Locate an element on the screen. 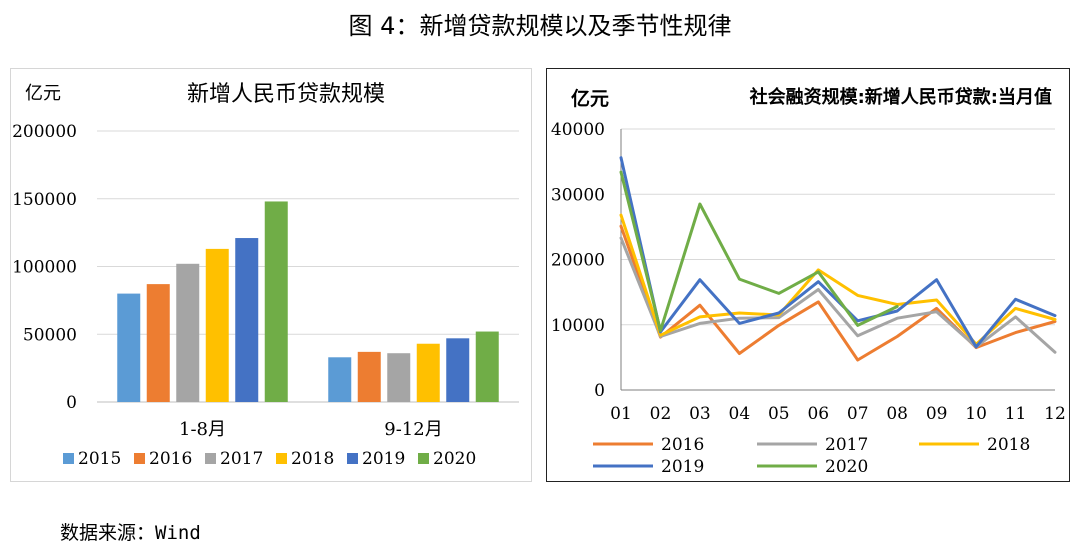  line-unit-label: 亿元 is located at coordinates (590, 98).